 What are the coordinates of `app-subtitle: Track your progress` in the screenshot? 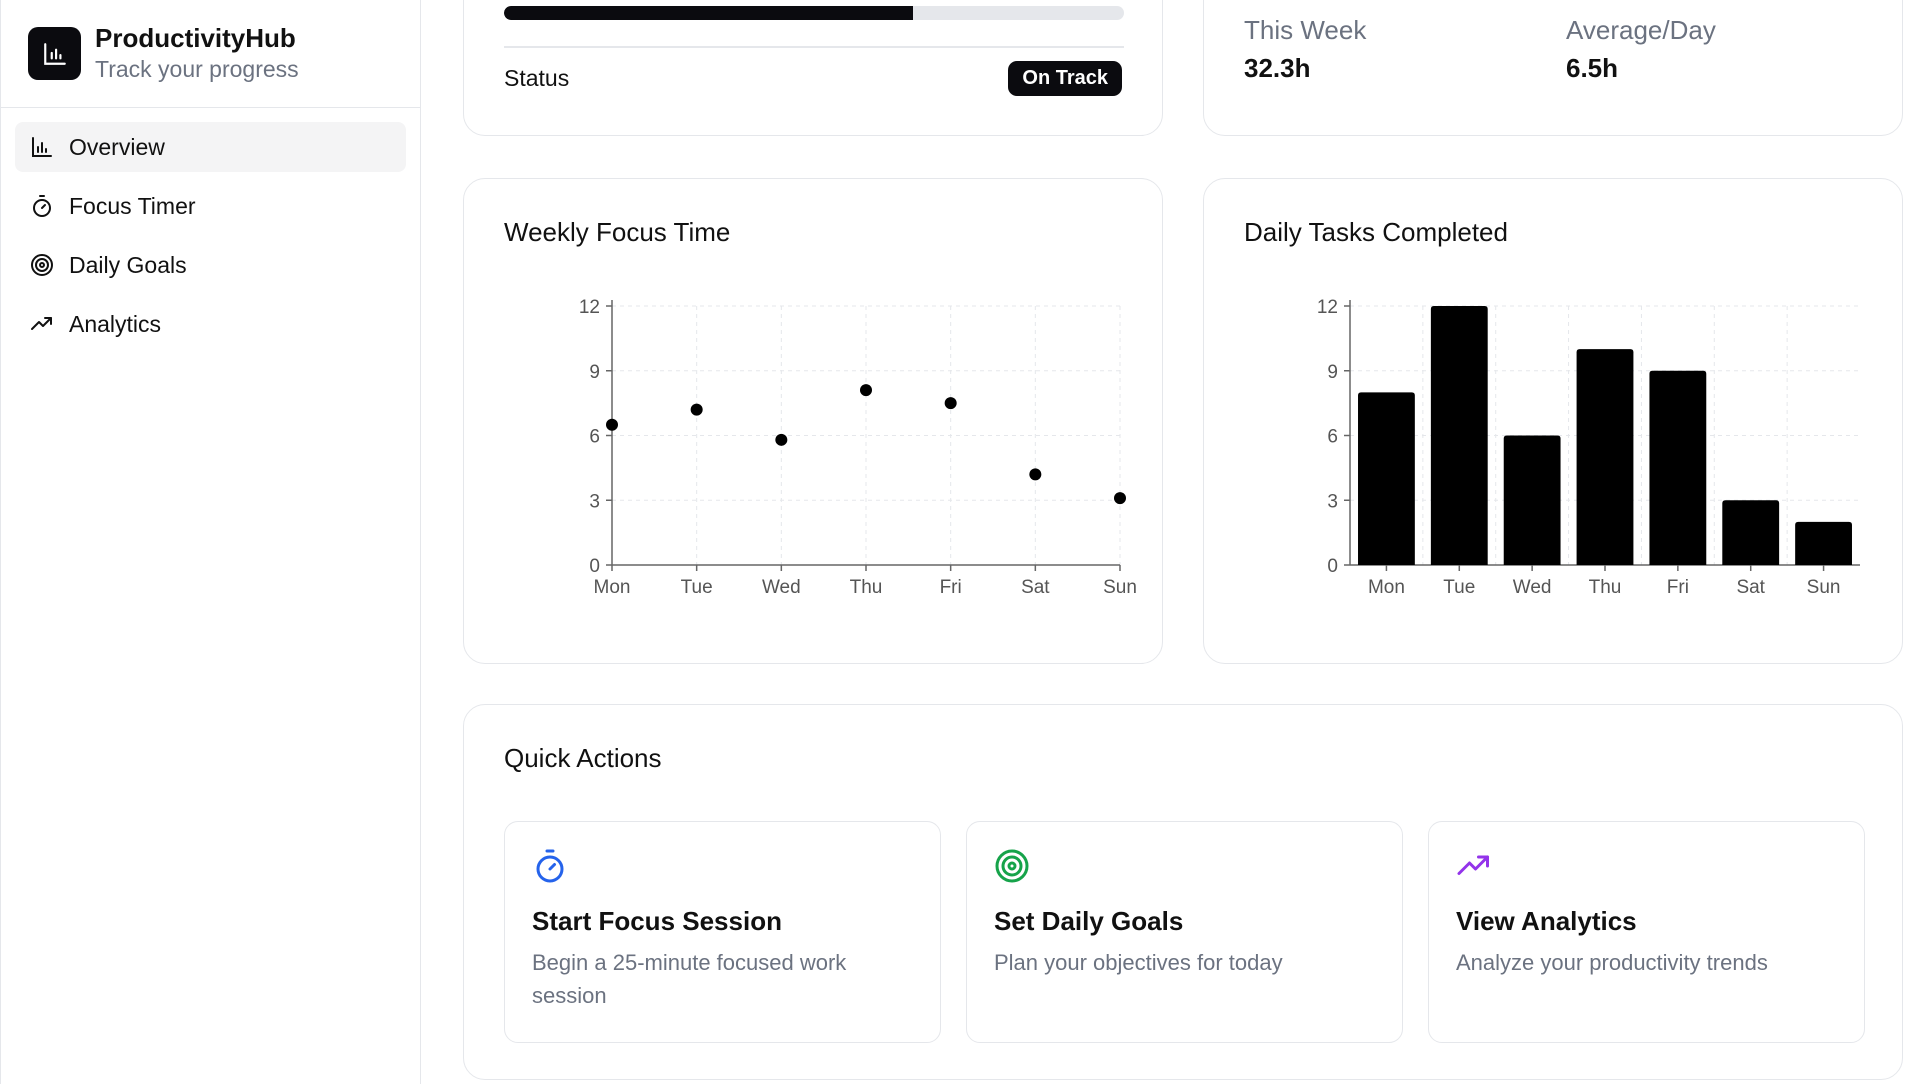 It's located at (197, 68).